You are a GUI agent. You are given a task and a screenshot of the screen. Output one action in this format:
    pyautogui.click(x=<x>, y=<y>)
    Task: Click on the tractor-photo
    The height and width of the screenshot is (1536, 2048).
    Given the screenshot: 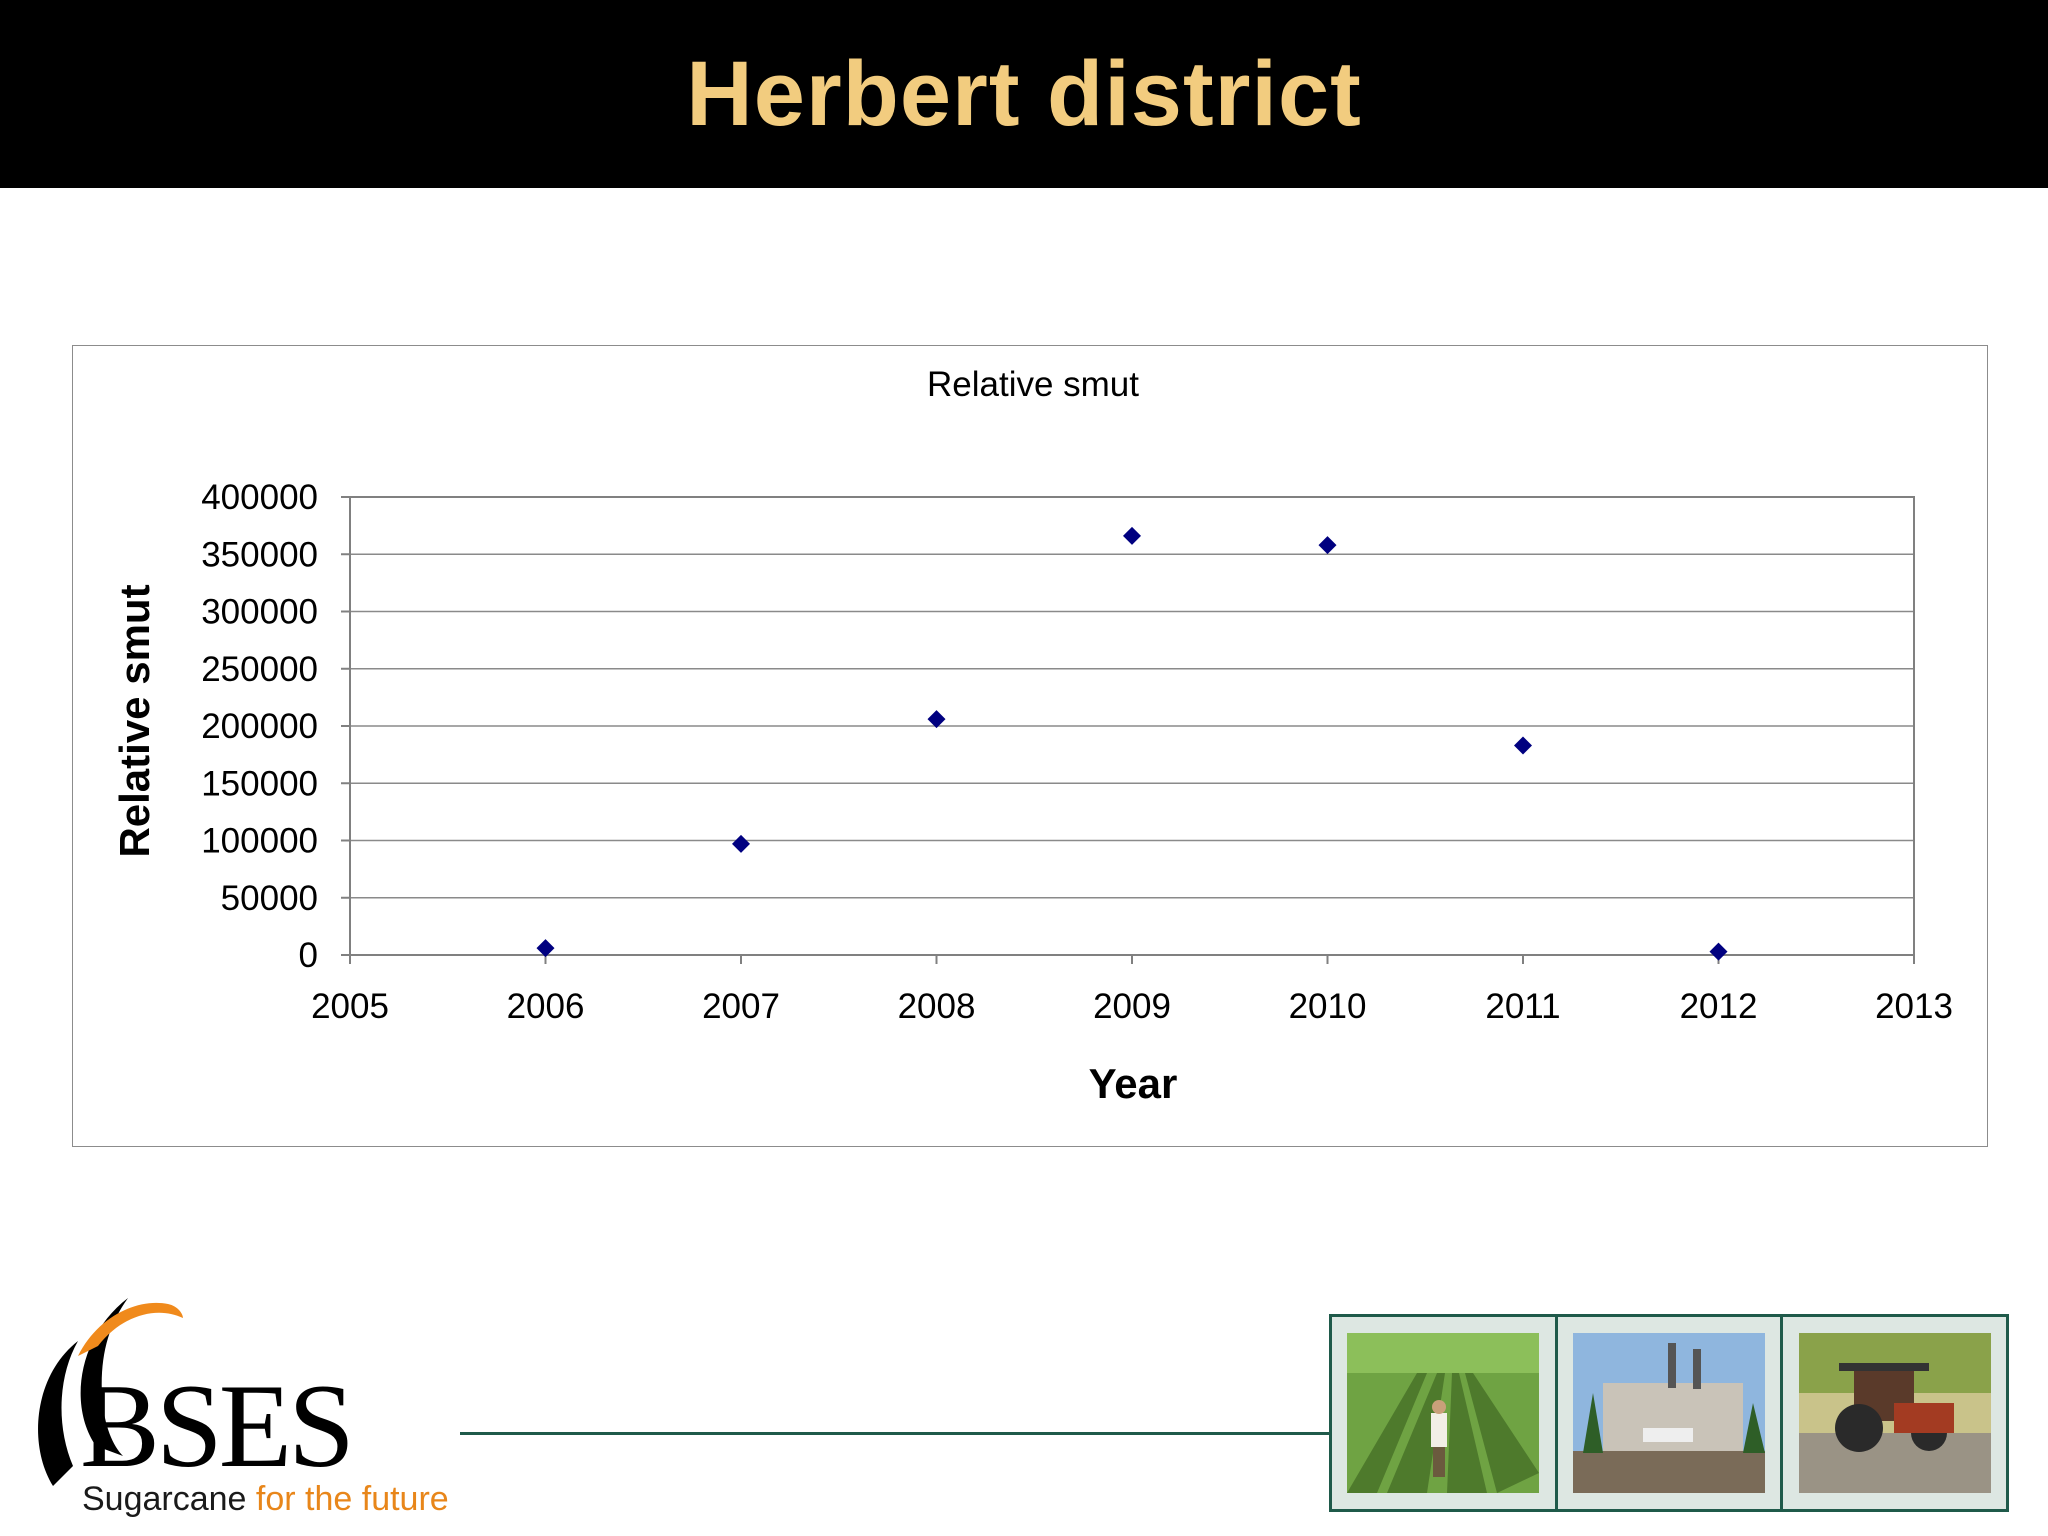 What is the action you would take?
    pyautogui.click(x=1894, y=1413)
    